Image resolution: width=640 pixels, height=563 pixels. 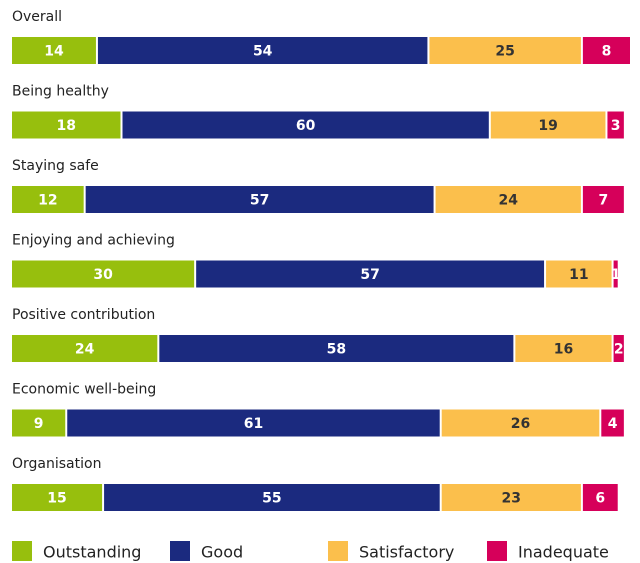 What do you see at coordinates (92, 552) in the screenshot?
I see `legend-label: Outstanding` at bounding box center [92, 552].